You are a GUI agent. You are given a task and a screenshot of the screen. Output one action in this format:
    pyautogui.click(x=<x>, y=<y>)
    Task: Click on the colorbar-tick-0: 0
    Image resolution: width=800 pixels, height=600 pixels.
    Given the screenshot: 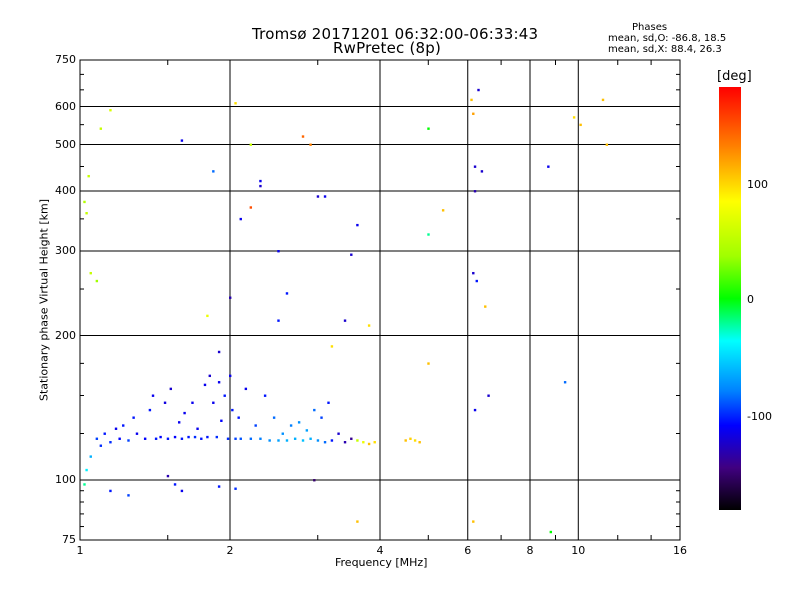 What is the action you would take?
    pyautogui.click(x=750, y=299)
    